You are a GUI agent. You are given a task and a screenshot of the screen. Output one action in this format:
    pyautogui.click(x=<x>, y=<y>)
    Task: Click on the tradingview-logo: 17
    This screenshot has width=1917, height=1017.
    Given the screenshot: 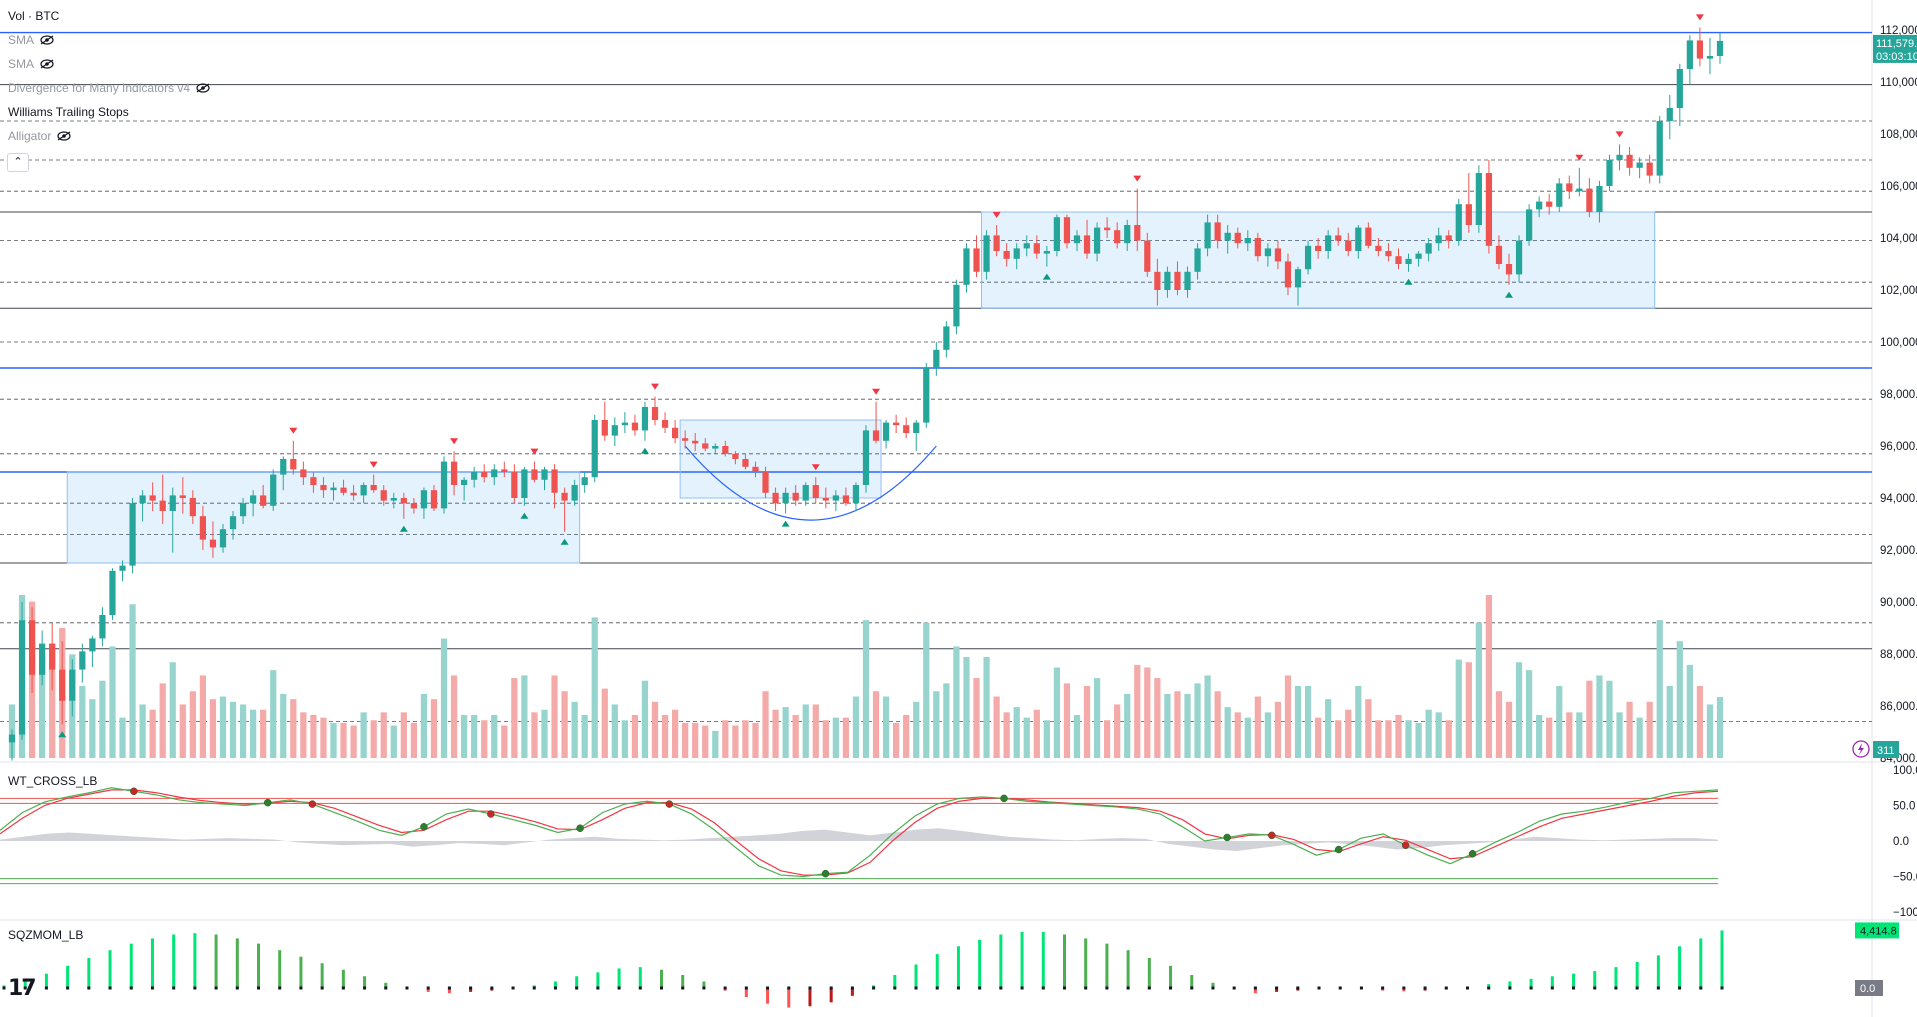 What is the action you would take?
    pyautogui.click(x=22, y=988)
    